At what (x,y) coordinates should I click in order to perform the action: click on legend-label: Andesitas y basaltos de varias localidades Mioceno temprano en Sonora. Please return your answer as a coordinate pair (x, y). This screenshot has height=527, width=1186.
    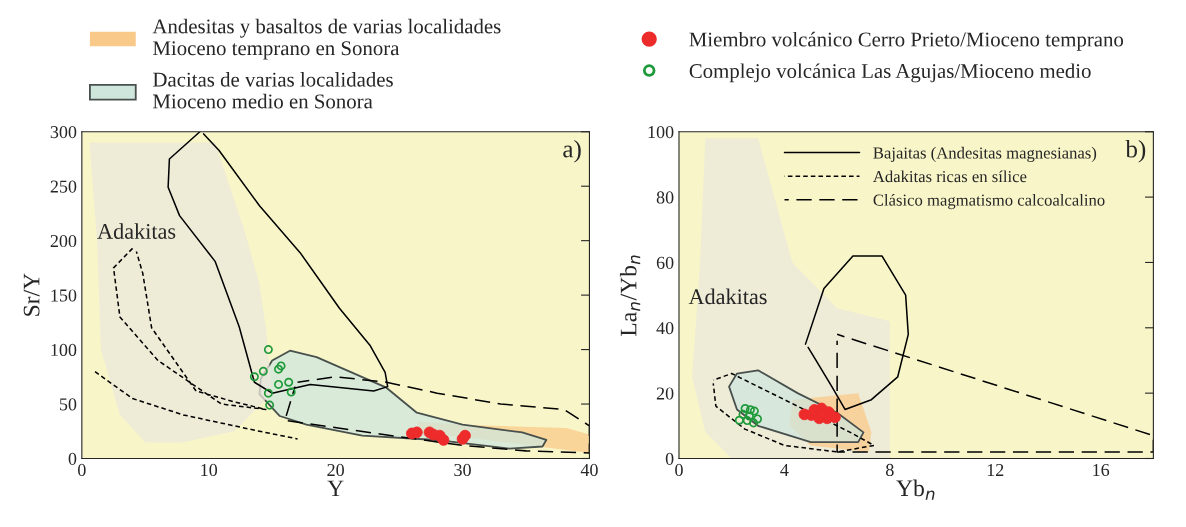
    Looking at the image, I should click on (326, 39).